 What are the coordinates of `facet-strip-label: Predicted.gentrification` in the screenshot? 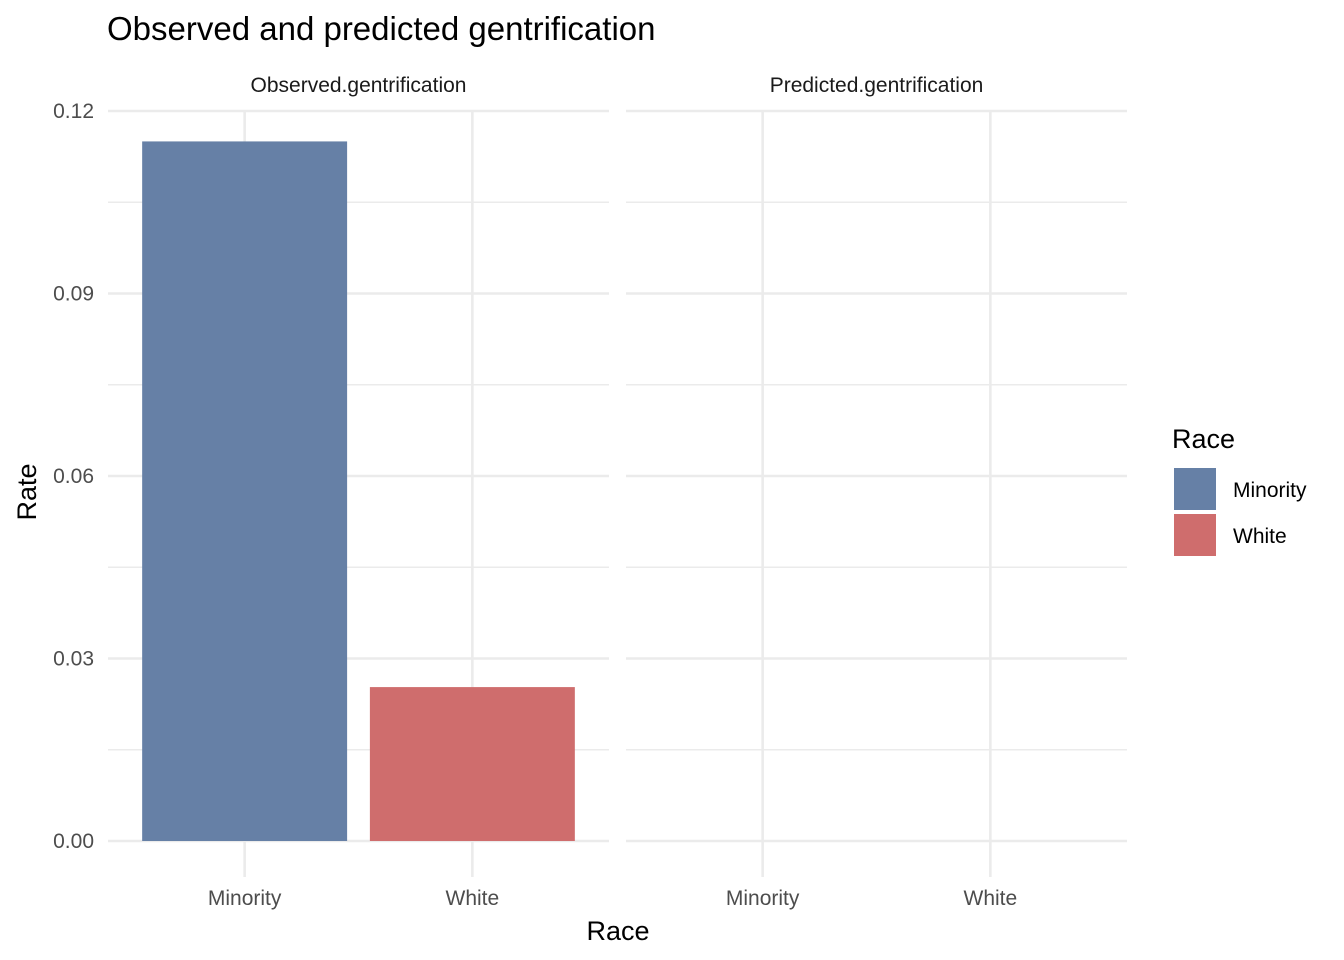 It's located at (877, 85).